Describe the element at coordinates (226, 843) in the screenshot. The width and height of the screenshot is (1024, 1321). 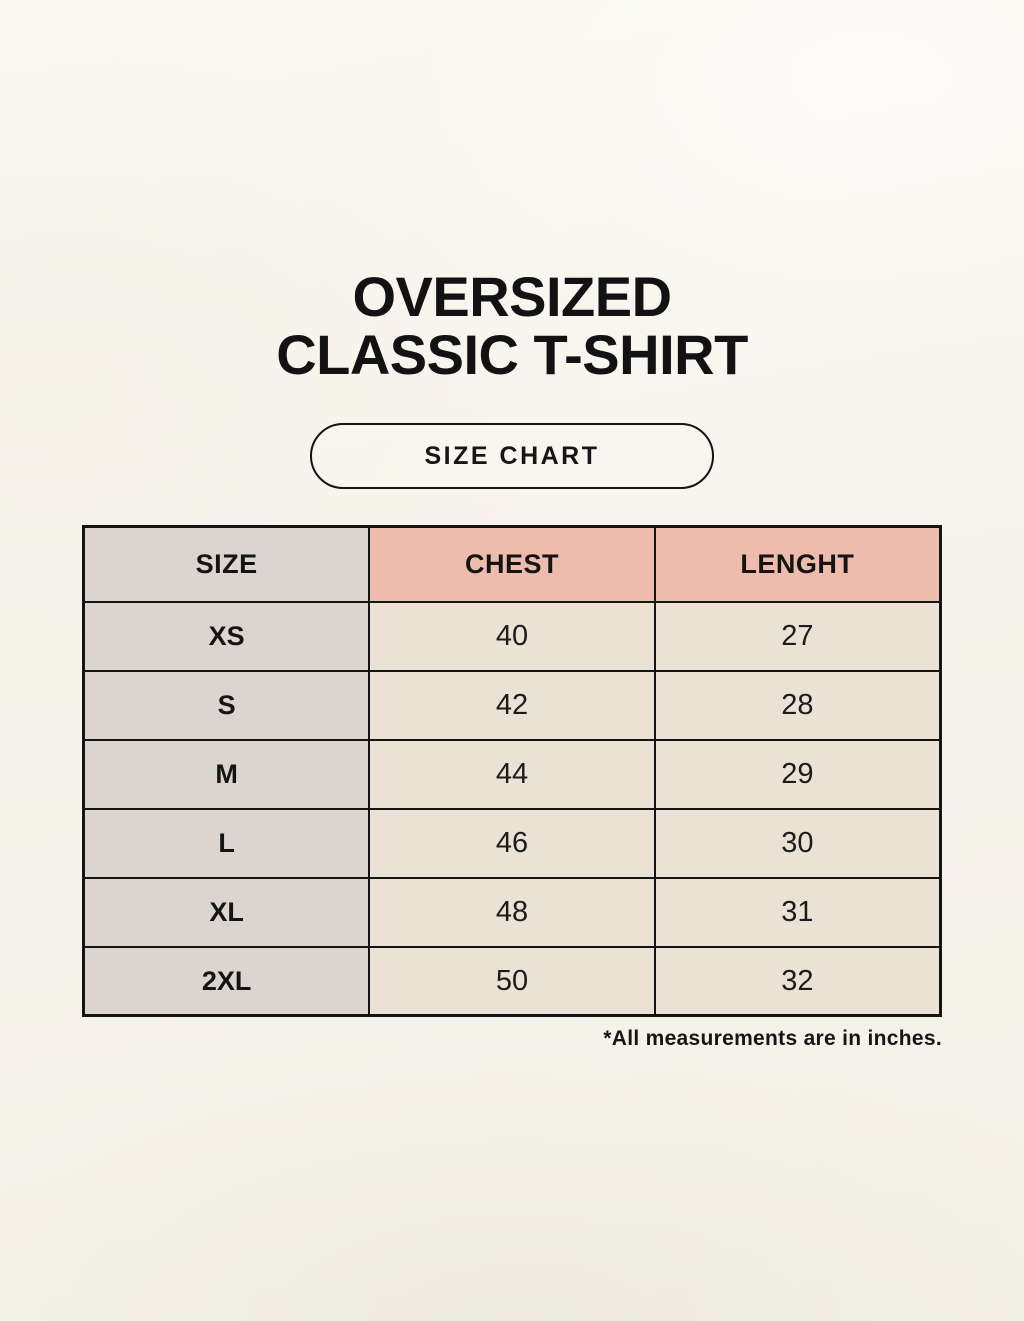
I see `size-label-cell: L` at that location.